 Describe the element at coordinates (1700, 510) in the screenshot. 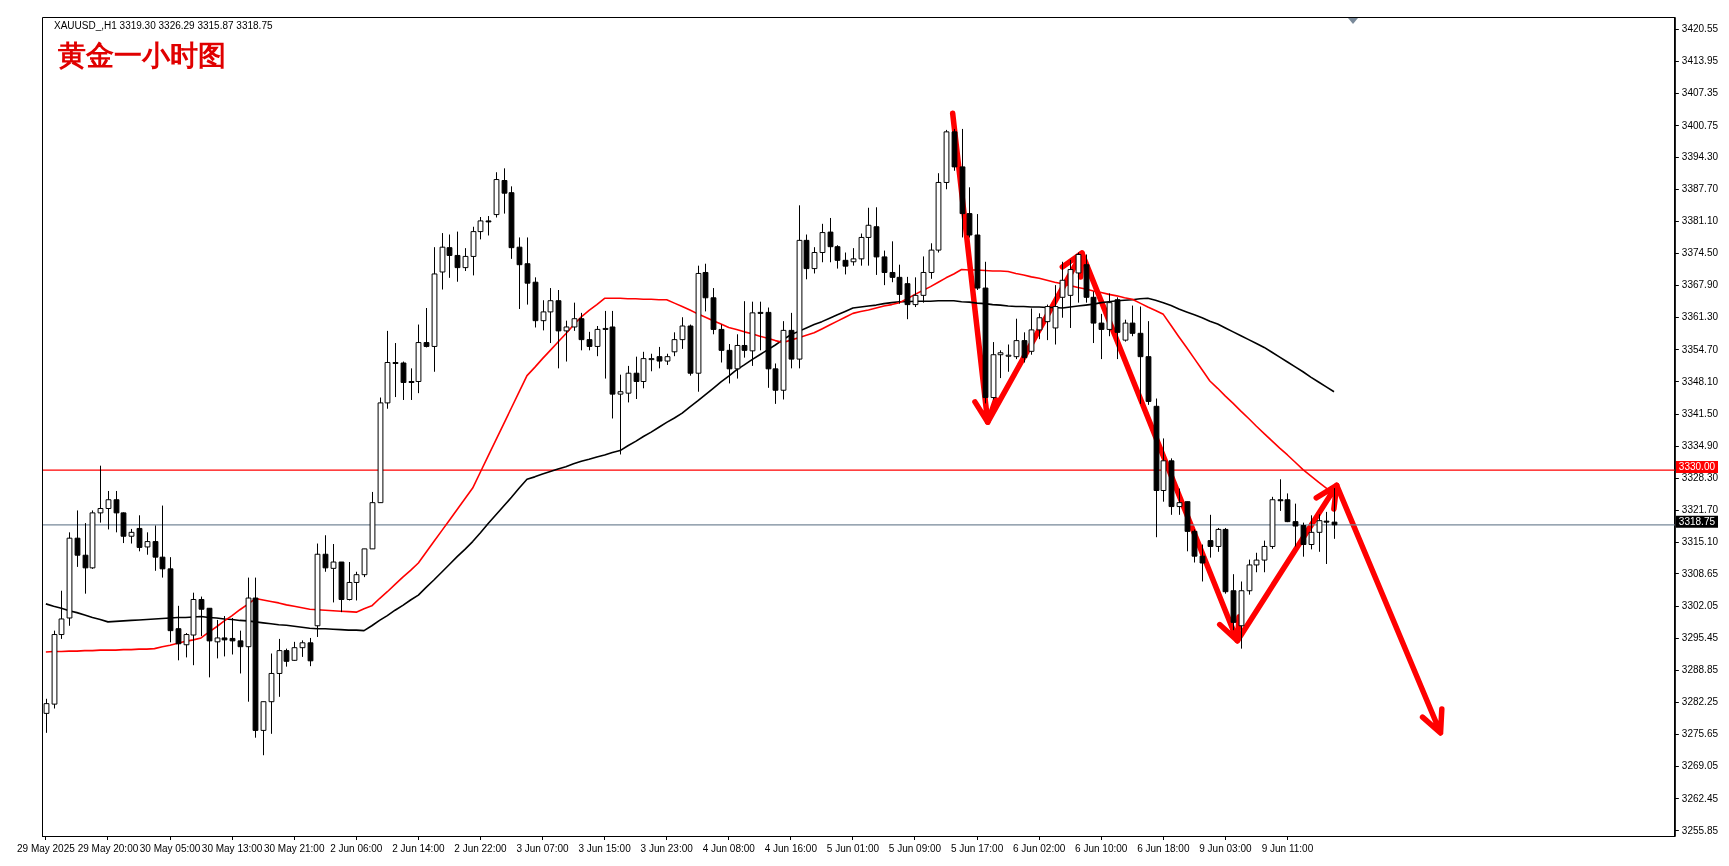

I see `y-tick-label: 3321.70` at that location.